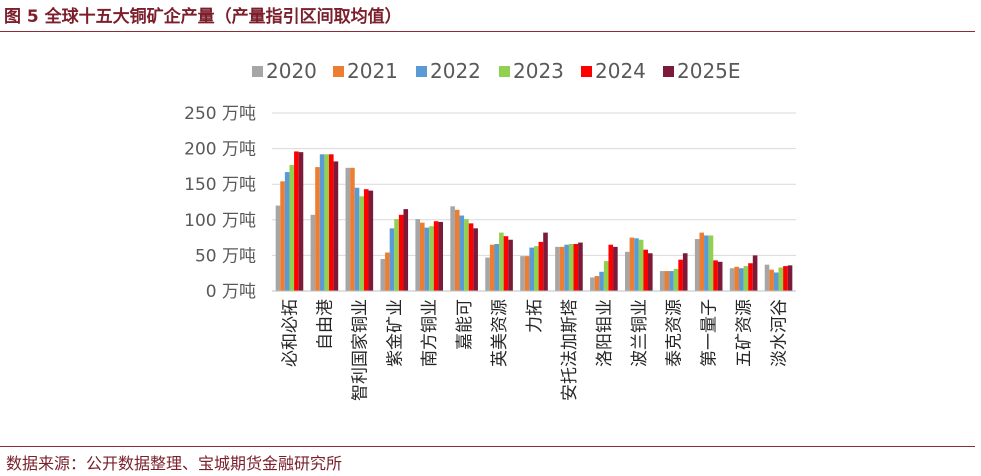 The width and height of the screenshot is (981, 476). What do you see at coordinates (225, 256) in the screenshot?
I see `y-tick-label: 50 万吨` at bounding box center [225, 256].